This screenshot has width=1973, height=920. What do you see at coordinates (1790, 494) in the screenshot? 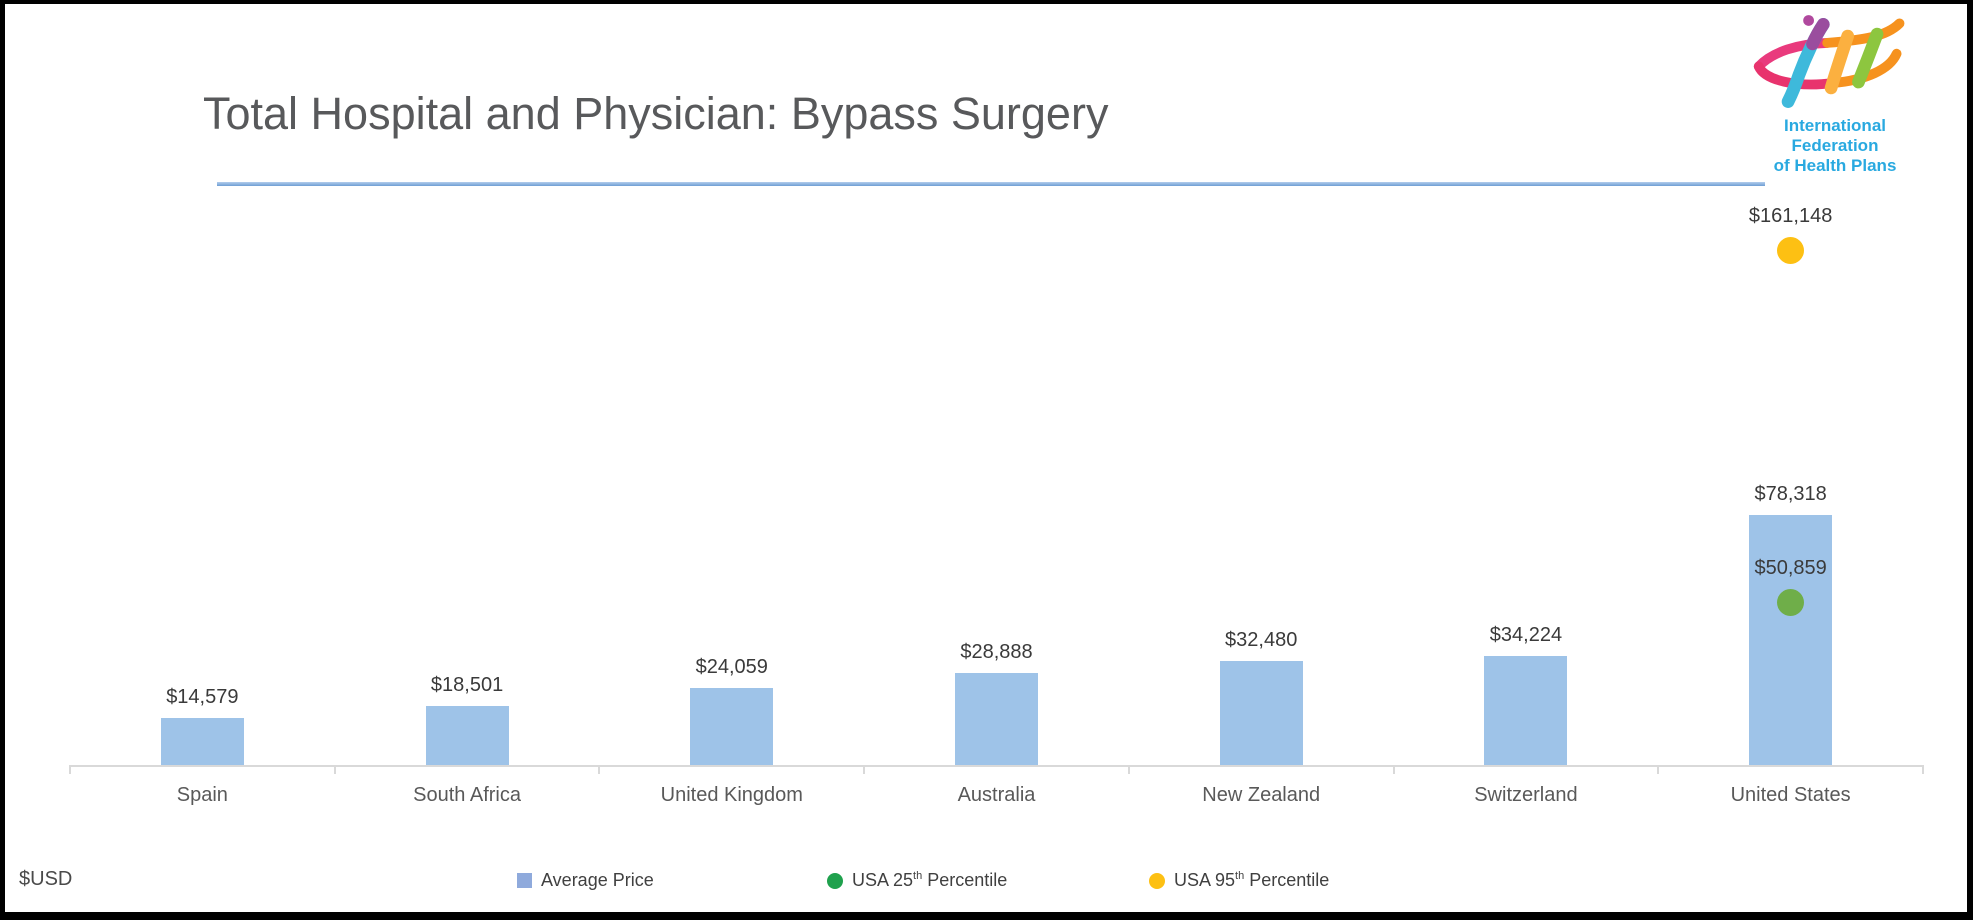
I see `value-label-united-states: $78,318` at bounding box center [1790, 494].